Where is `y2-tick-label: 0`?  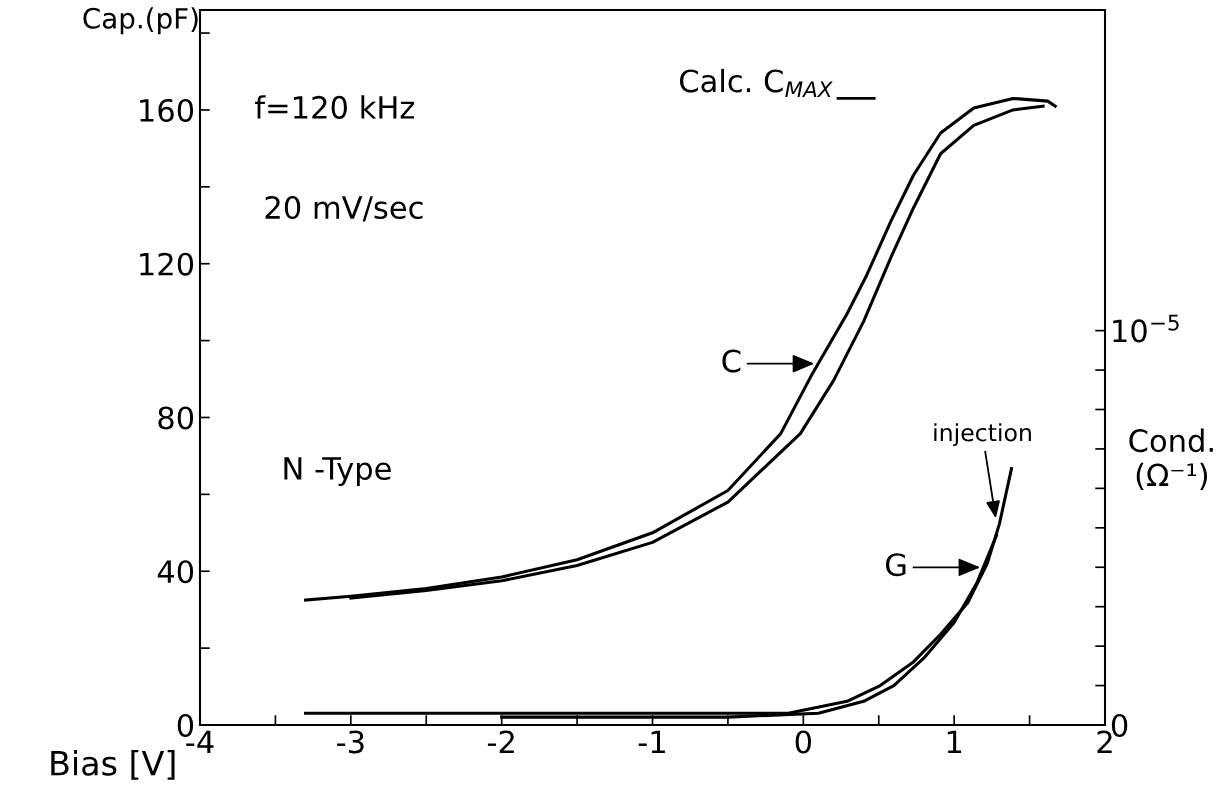 y2-tick-label: 0 is located at coordinates (1119, 725).